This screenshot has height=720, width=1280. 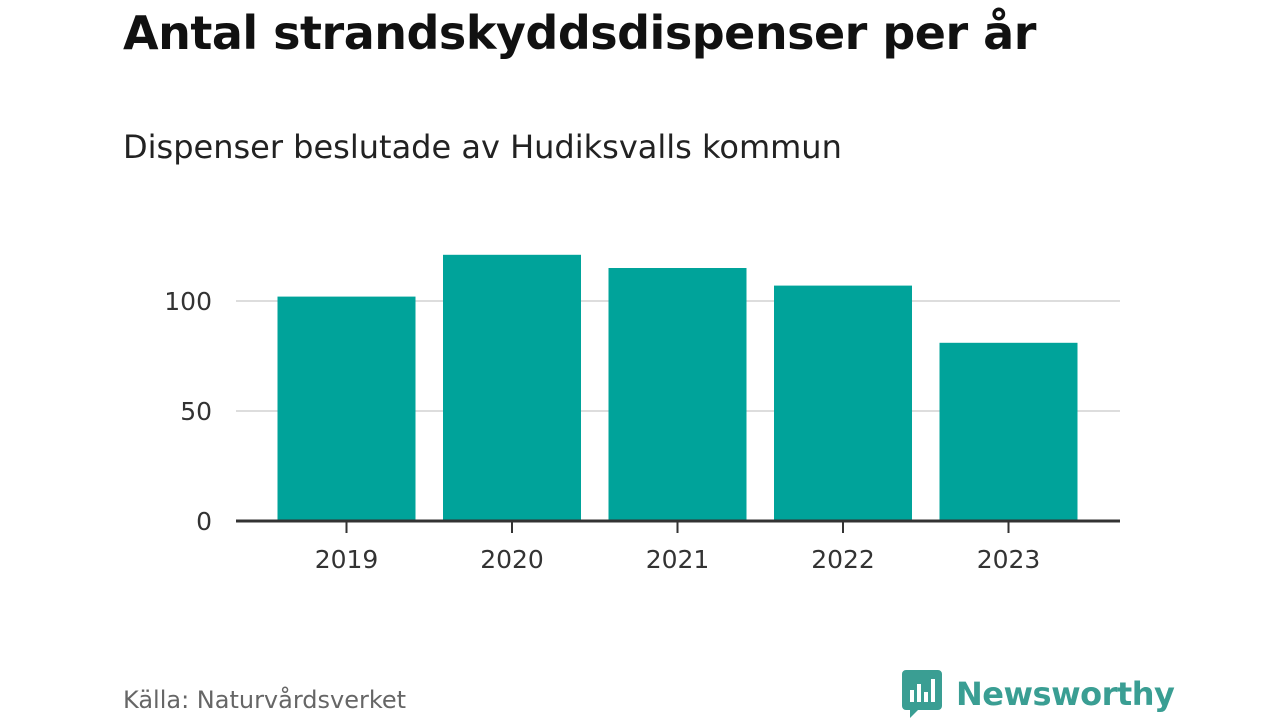 I want to click on y-axis-ticks: 0 50 100, so click(x=188, y=411).